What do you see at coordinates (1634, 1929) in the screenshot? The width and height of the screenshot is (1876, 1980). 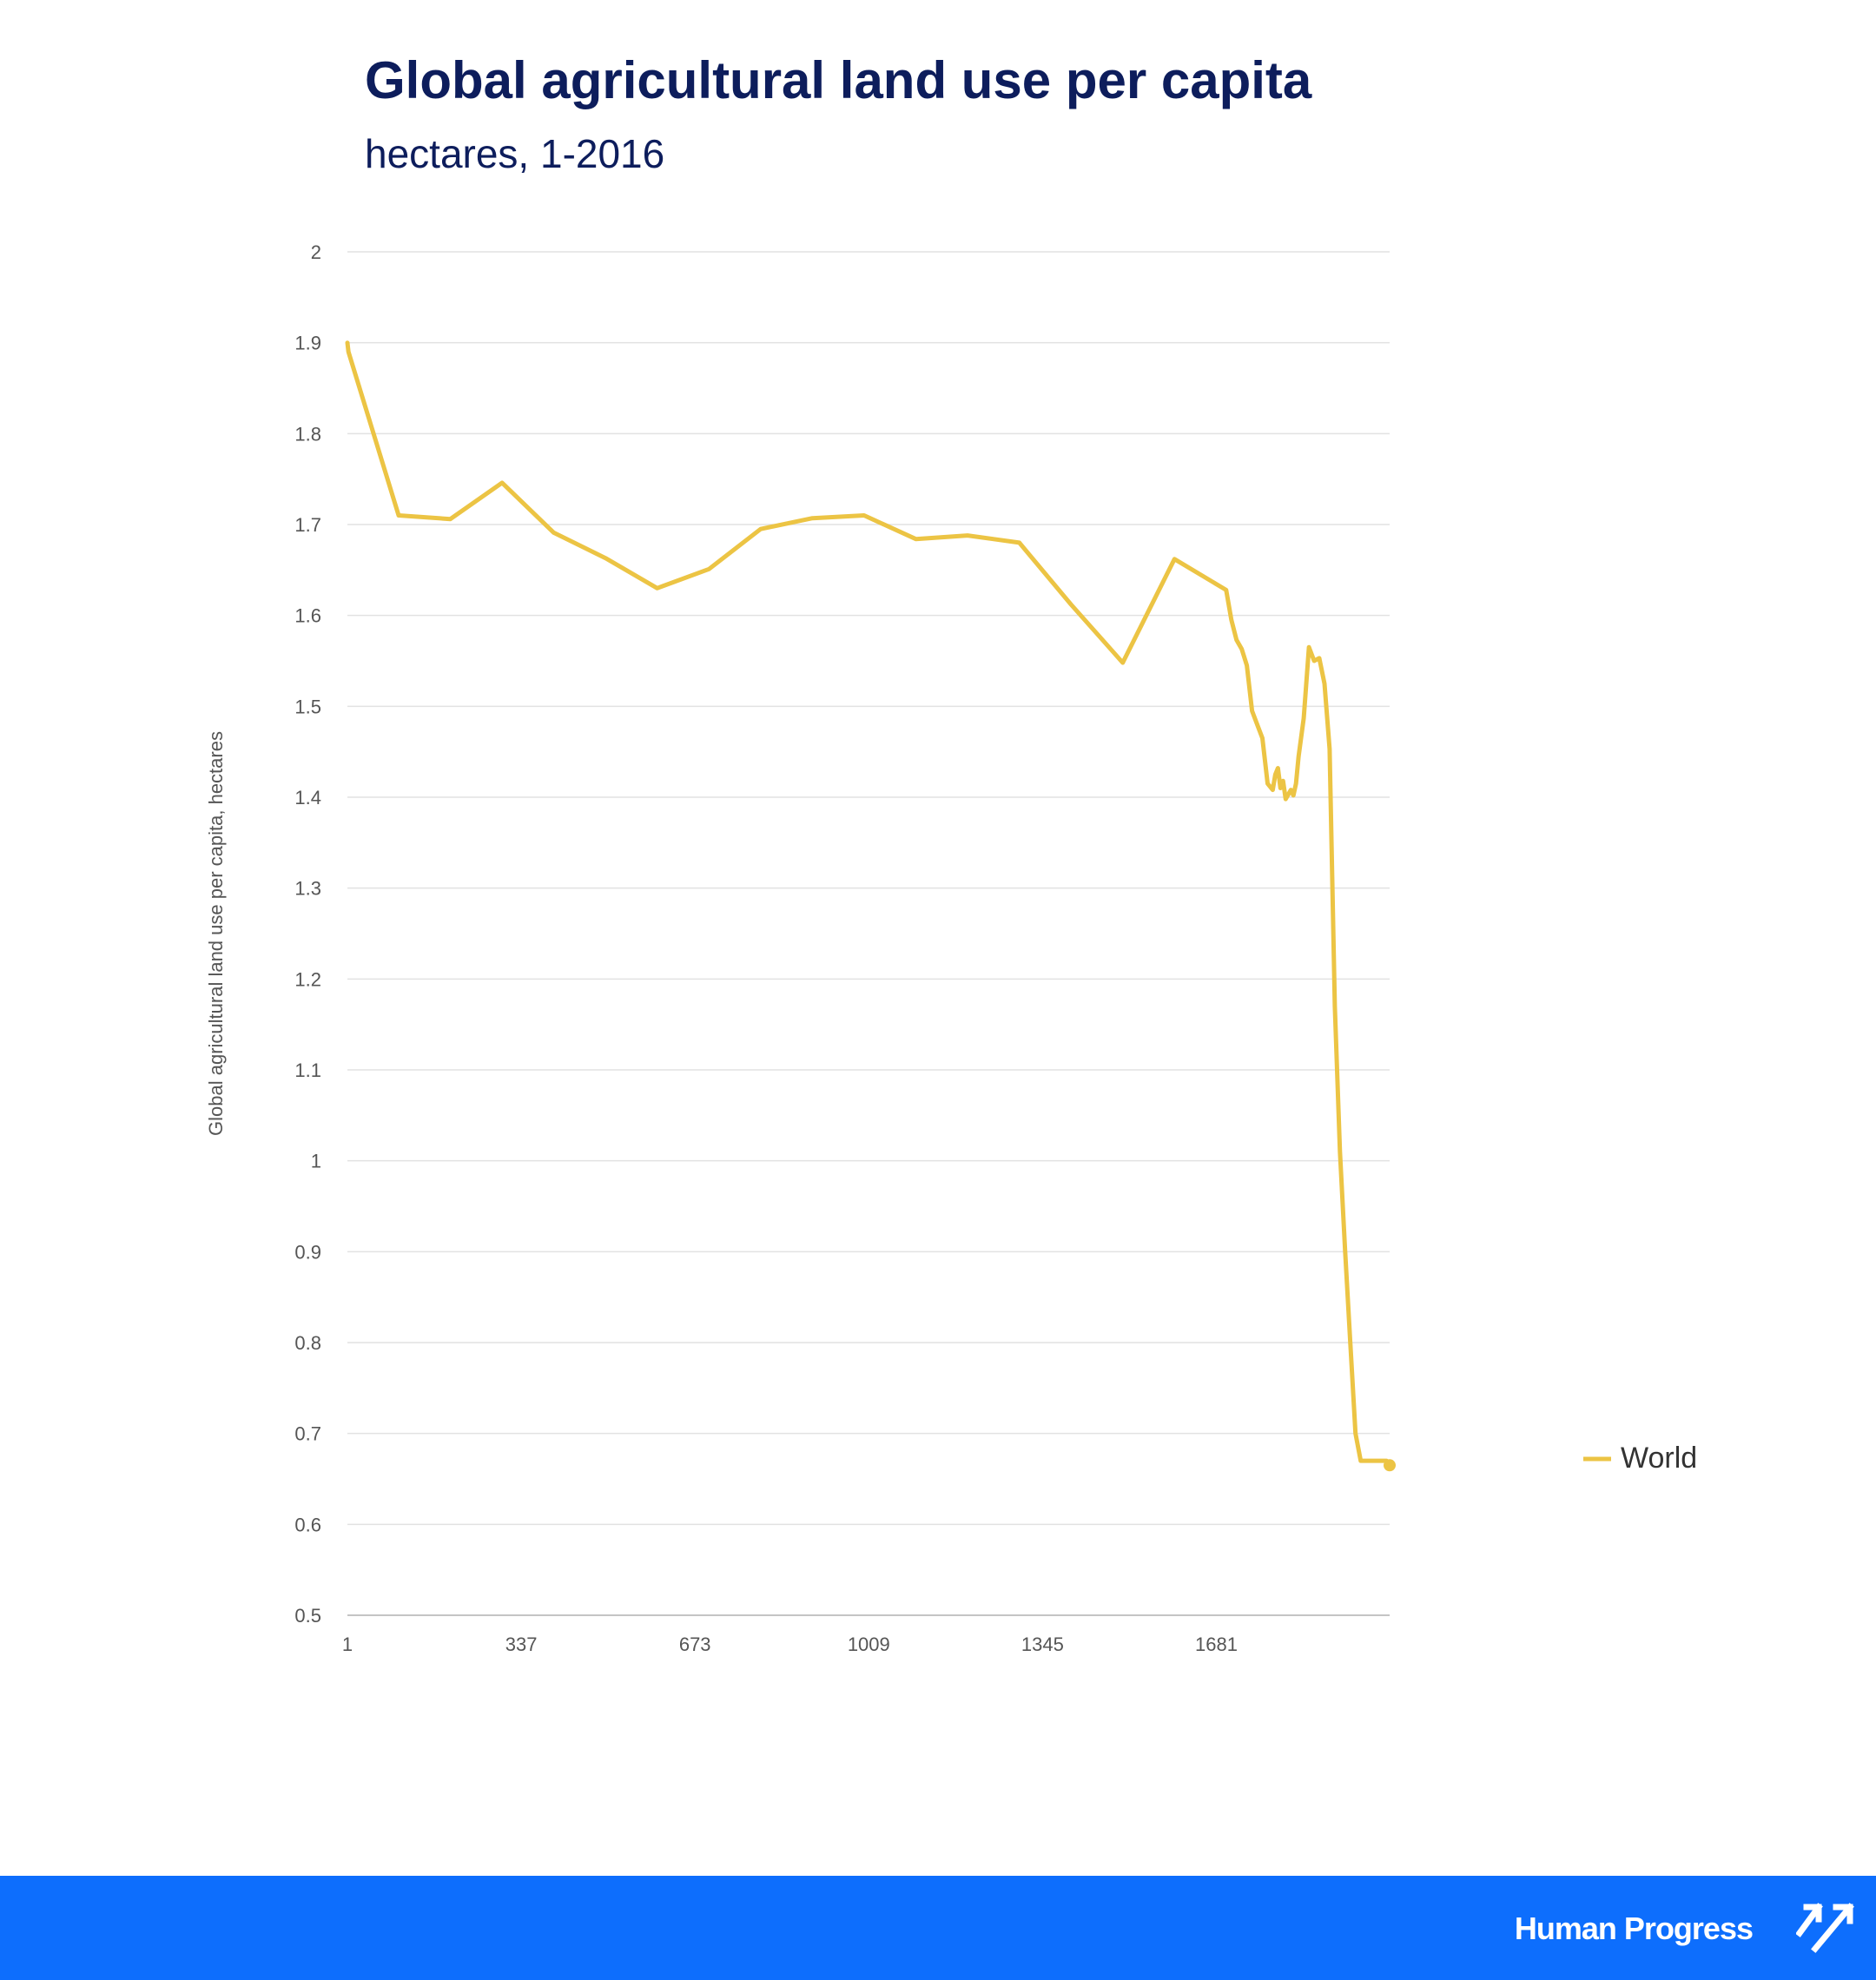 I see `brand-name: Human Progress` at bounding box center [1634, 1929].